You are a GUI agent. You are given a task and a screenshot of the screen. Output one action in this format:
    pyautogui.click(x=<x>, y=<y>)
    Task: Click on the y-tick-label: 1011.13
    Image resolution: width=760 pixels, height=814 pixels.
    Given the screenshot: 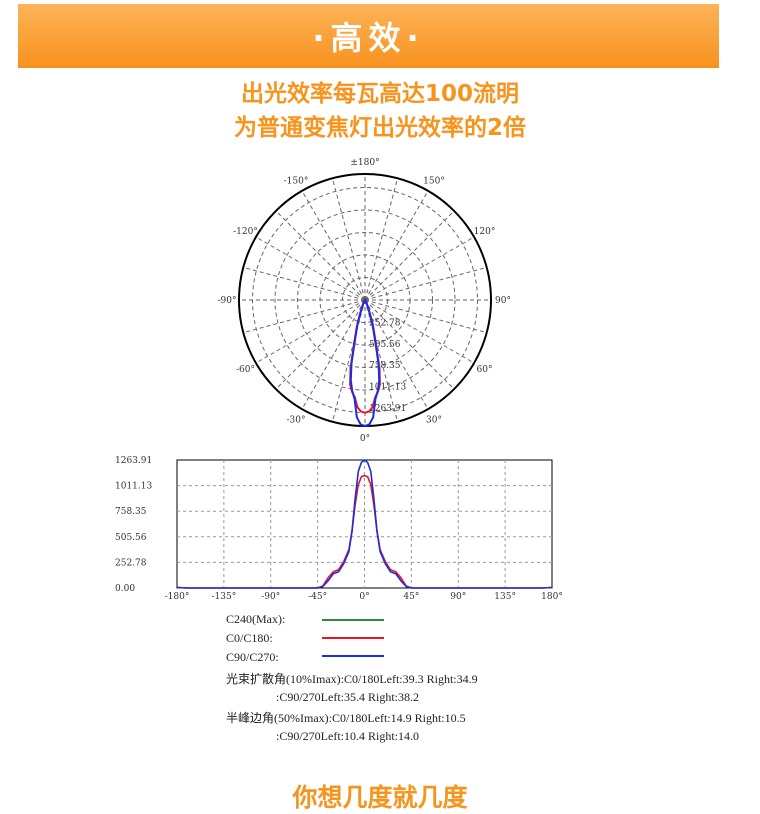 What is the action you would take?
    pyautogui.click(x=133, y=487)
    